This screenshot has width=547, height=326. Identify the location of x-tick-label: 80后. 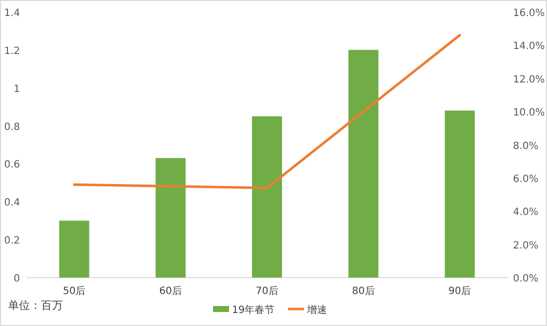
(363, 291).